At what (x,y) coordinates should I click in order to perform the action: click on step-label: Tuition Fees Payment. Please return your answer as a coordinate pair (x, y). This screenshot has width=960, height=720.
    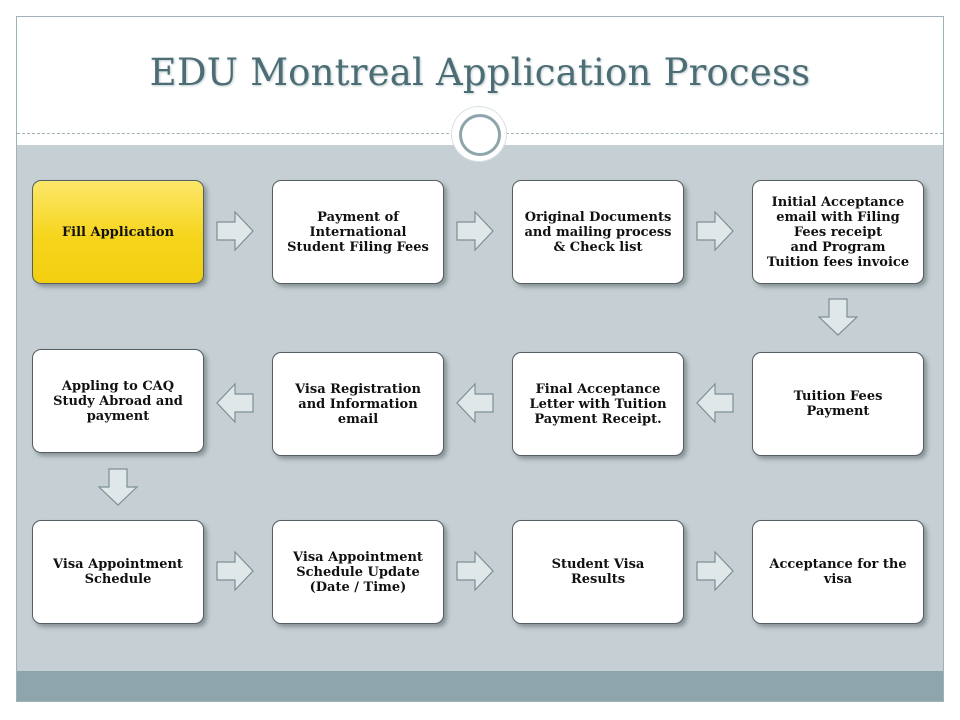
    Looking at the image, I should click on (838, 404).